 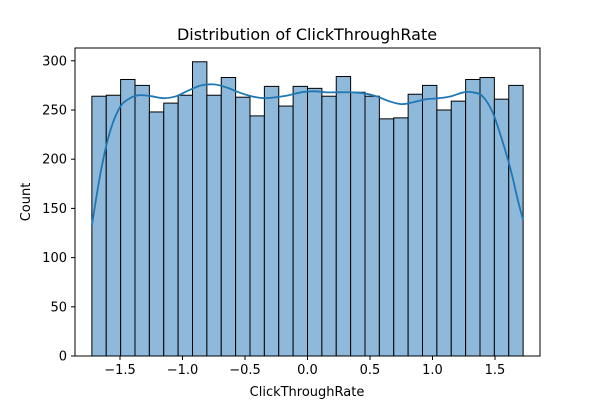 I want to click on y-tick-label: 50, so click(x=58, y=307).